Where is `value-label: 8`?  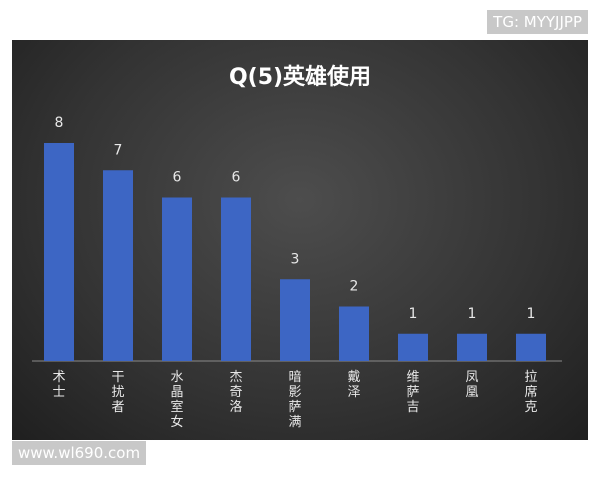 value-label: 8 is located at coordinates (59, 123).